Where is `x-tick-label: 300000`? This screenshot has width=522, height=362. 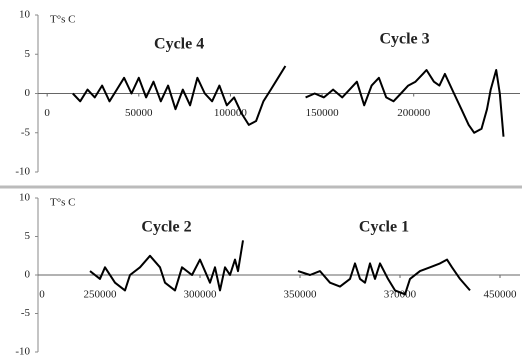
x-tick-label: 300000 is located at coordinates (201, 295).